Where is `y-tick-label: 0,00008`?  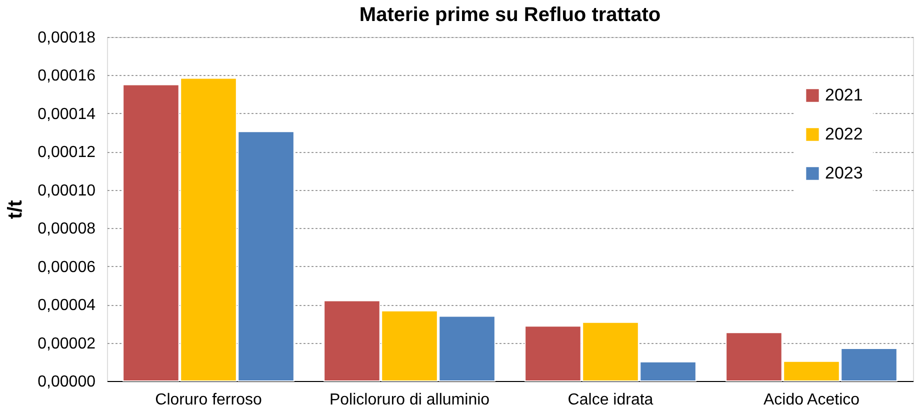 y-tick-label: 0,00008 is located at coordinates (67, 229).